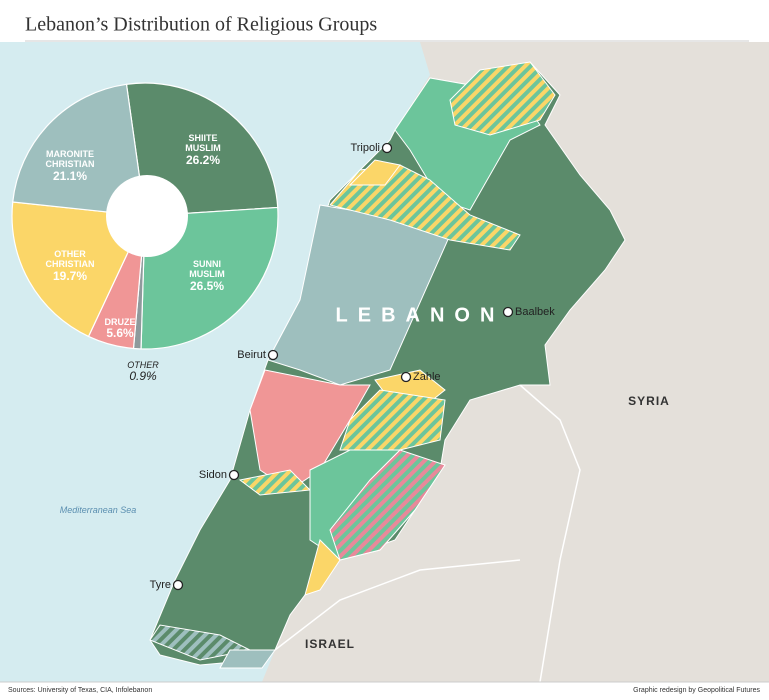 This screenshot has width=769, height=700. What do you see at coordinates (207, 285) in the screenshot?
I see `slice-value: 26.5%` at bounding box center [207, 285].